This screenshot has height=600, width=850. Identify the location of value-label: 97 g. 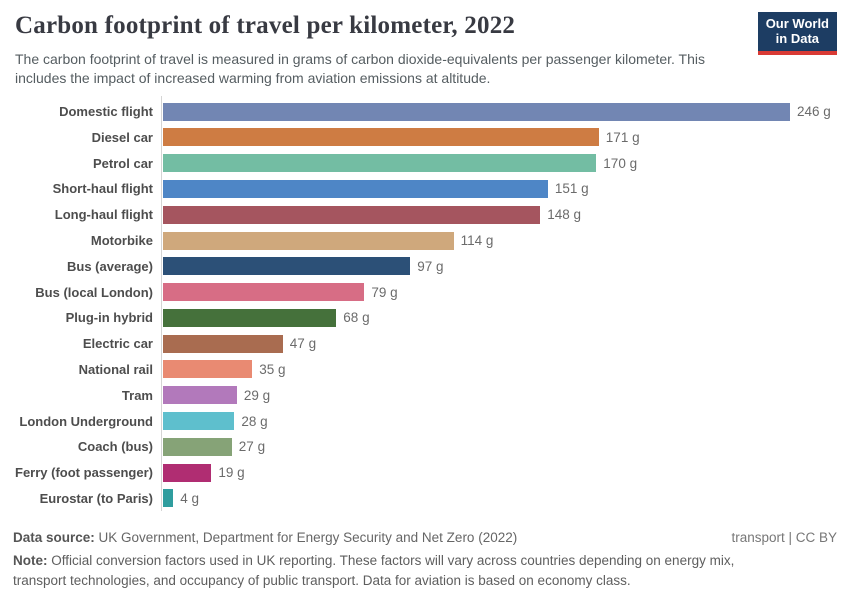
(430, 266).